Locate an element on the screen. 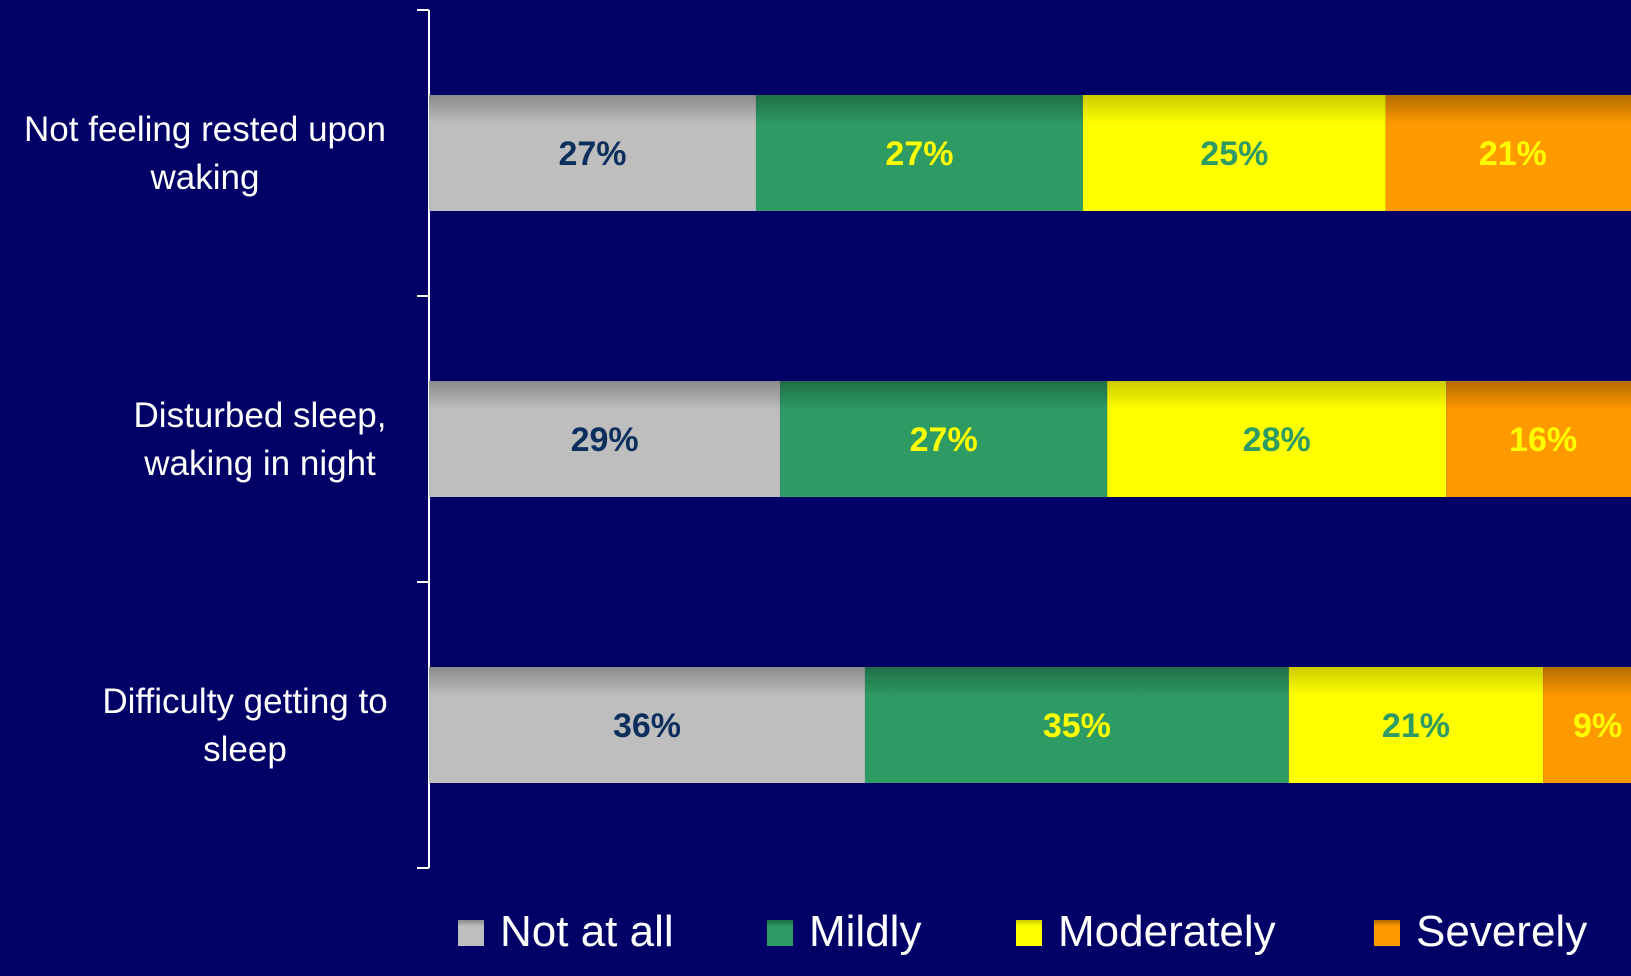 The image size is (1631, 976). legend-label: Moderately is located at coordinates (1167, 931).